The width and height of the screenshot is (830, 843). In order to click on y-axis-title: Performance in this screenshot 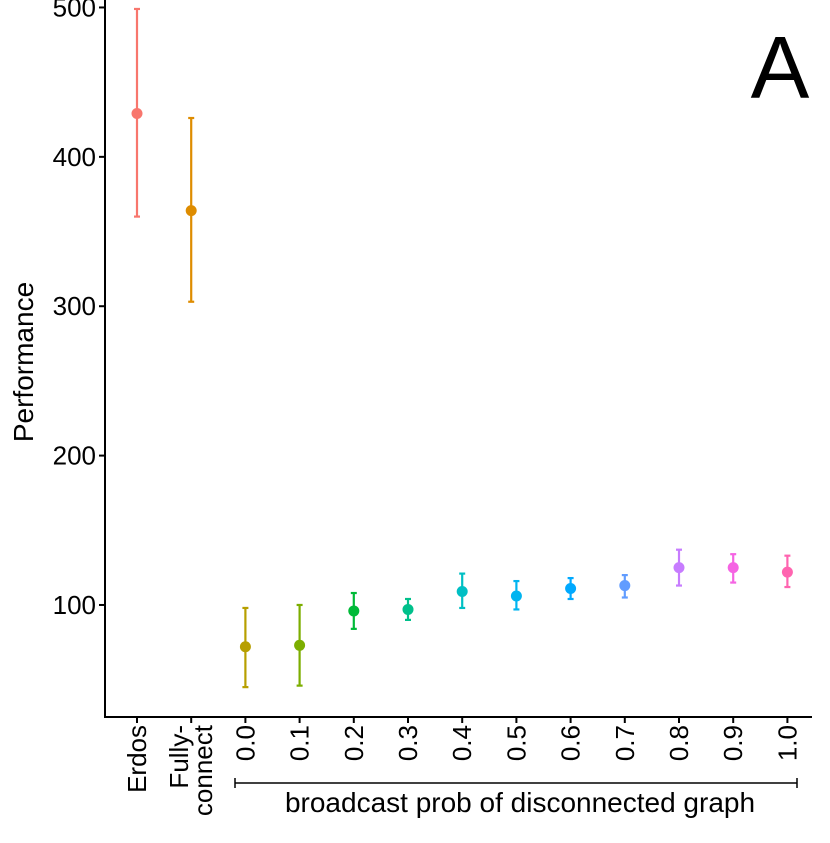, I will do `click(23, 362)`.